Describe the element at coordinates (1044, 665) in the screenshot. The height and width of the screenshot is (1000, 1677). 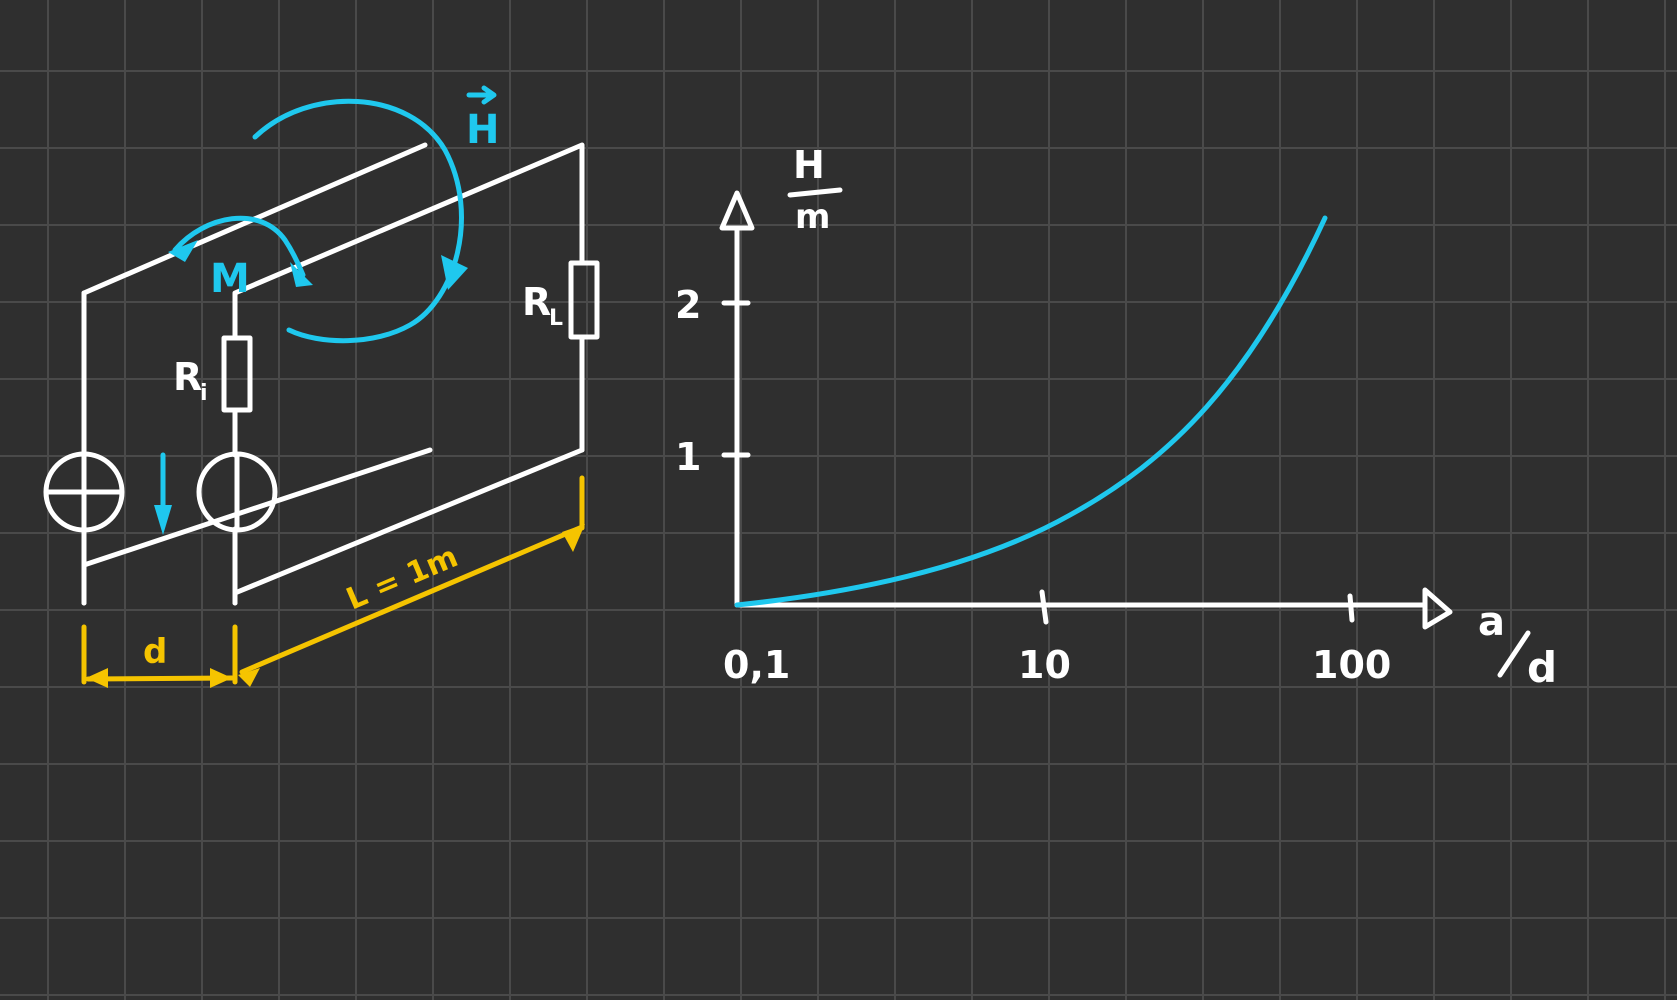
I see `x-tick-label-10: 10` at that location.